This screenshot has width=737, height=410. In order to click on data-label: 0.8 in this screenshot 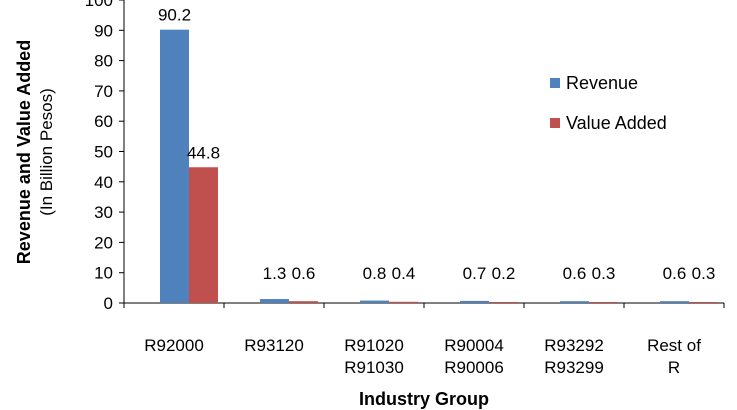, I will do `click(375, 273)`.